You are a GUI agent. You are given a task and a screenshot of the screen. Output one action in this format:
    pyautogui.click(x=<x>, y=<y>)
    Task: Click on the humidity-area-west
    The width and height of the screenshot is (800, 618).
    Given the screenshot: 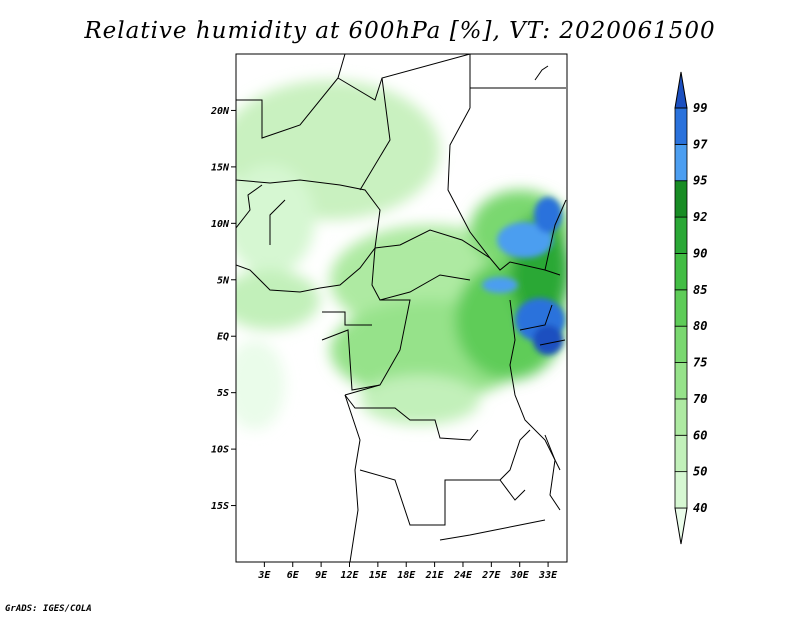 What is the action you would take?
    pyautogui.click(x=275, y=220)
    